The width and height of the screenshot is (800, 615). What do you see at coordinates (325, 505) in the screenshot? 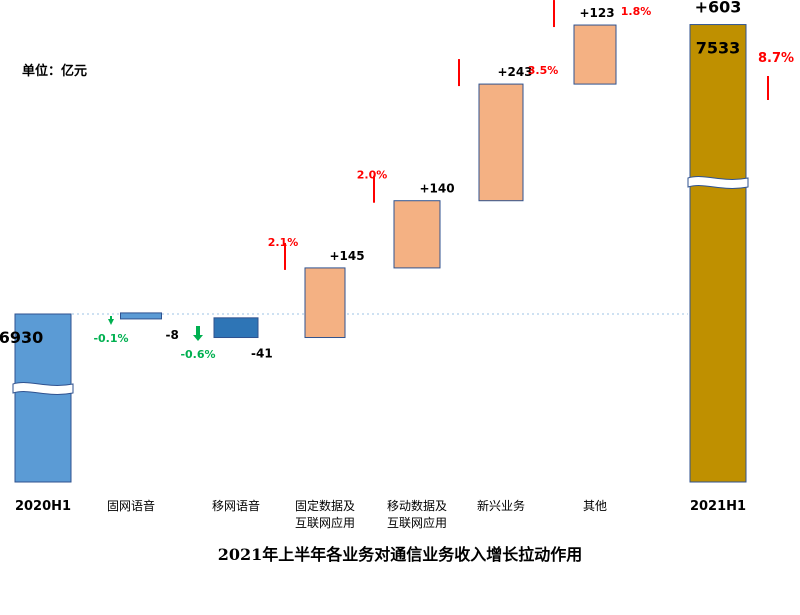
I see `category-label-3-0: 固定数据及` at bounding box center [325, 505].